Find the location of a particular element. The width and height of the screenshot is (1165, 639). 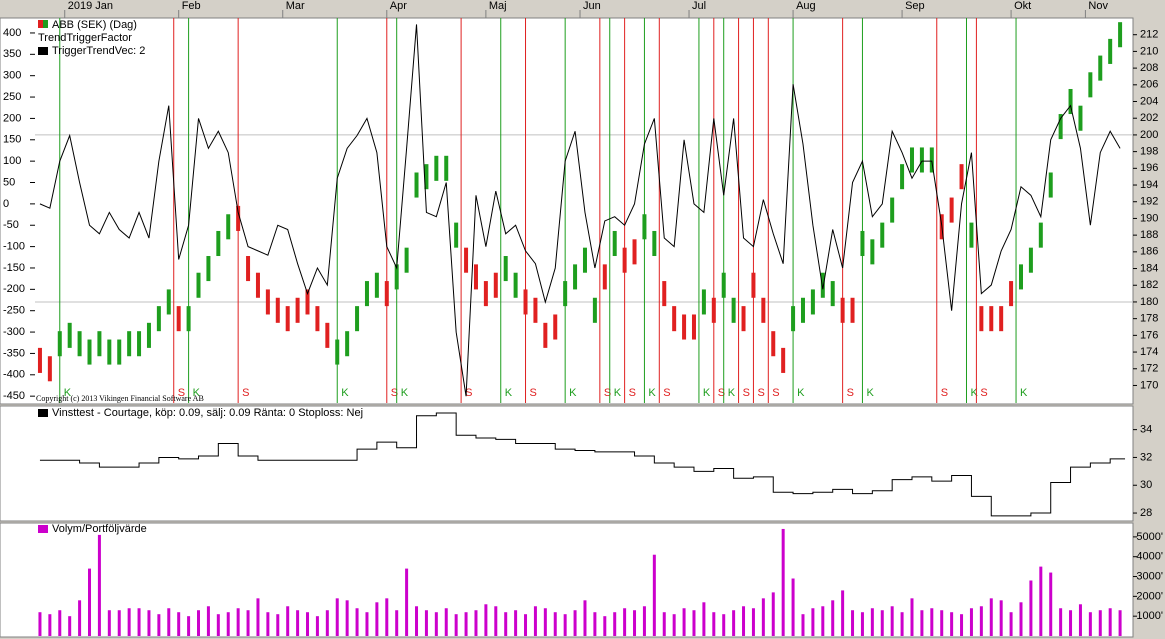

y-tick-label: -250 is located at coordinates (14, 311).